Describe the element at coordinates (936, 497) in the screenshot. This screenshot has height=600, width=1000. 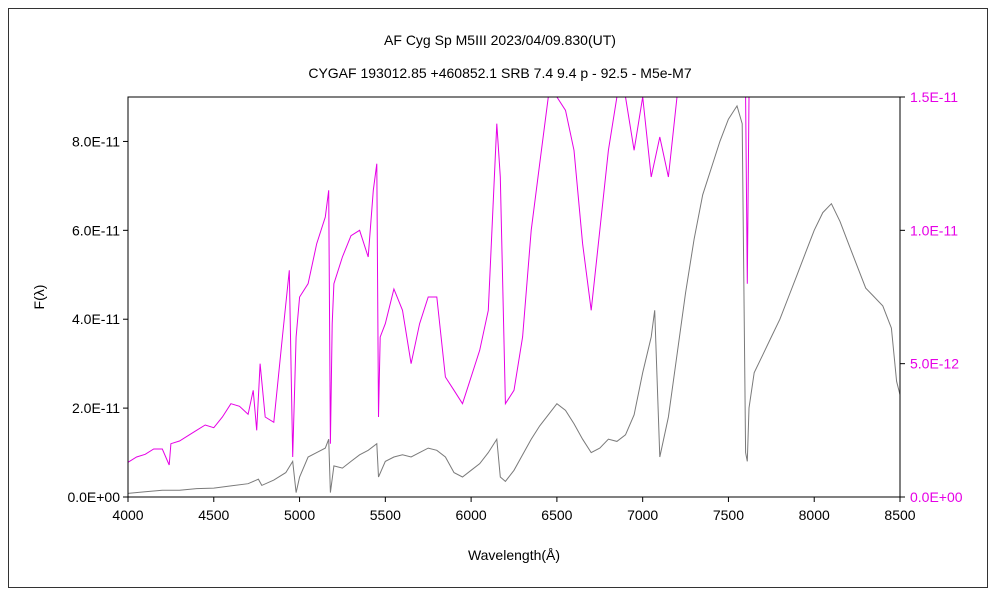
I see `y-right-tick-label: 0.0E+00` at that location.